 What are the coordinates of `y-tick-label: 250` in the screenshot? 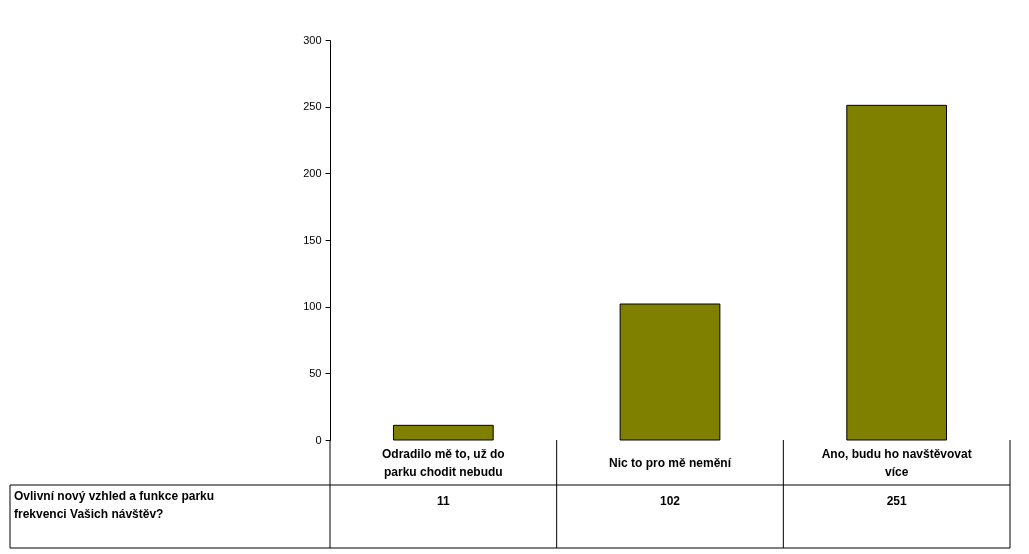 It's located at (312, 106).